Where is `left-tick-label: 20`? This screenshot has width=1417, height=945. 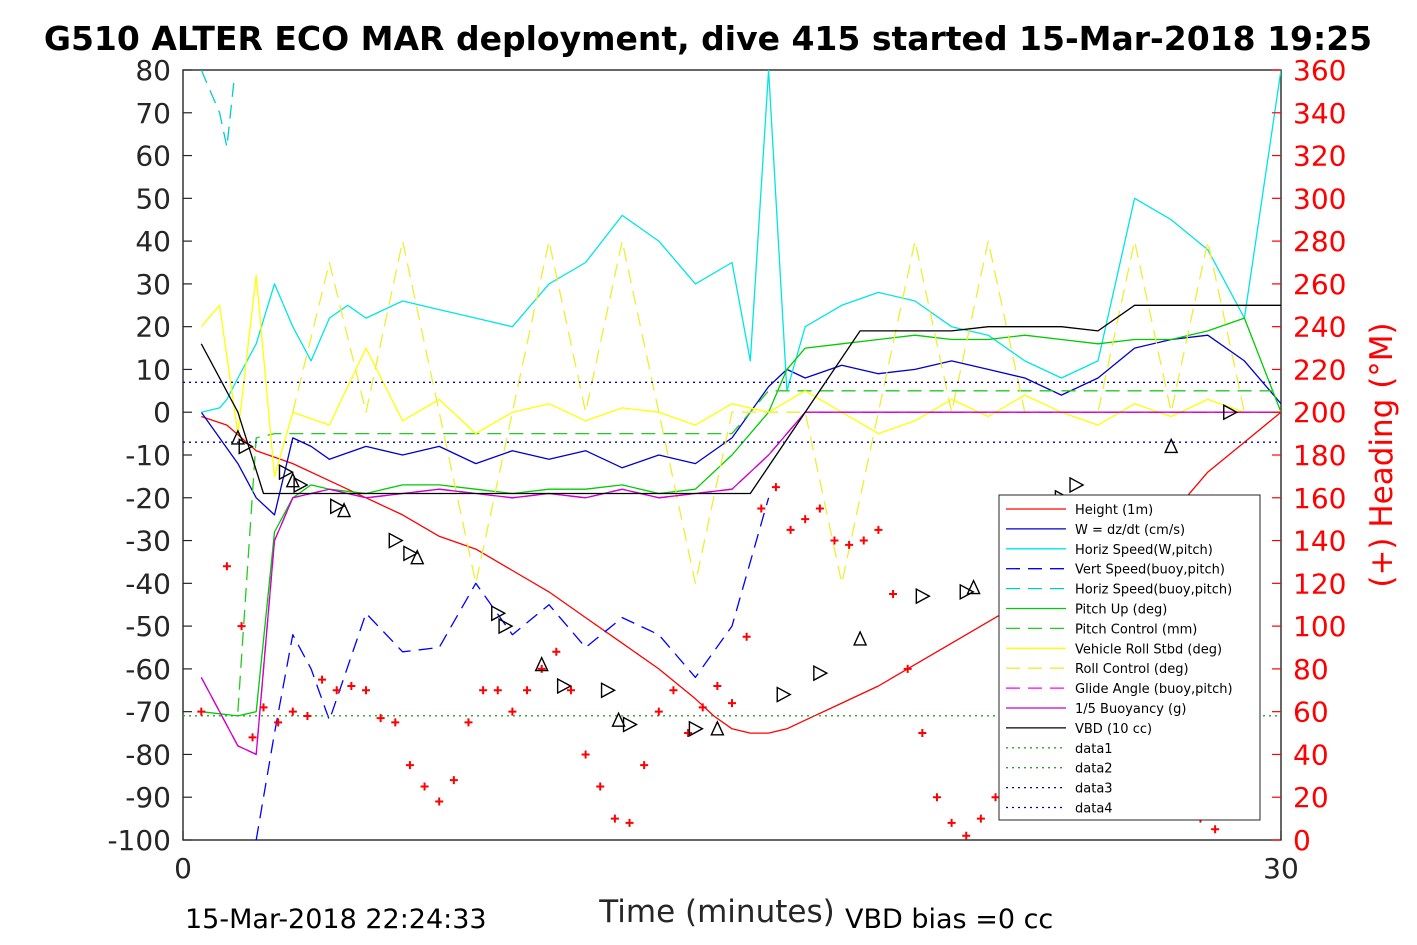 left-tick-label: 20 is located at coordinates (153, 327).